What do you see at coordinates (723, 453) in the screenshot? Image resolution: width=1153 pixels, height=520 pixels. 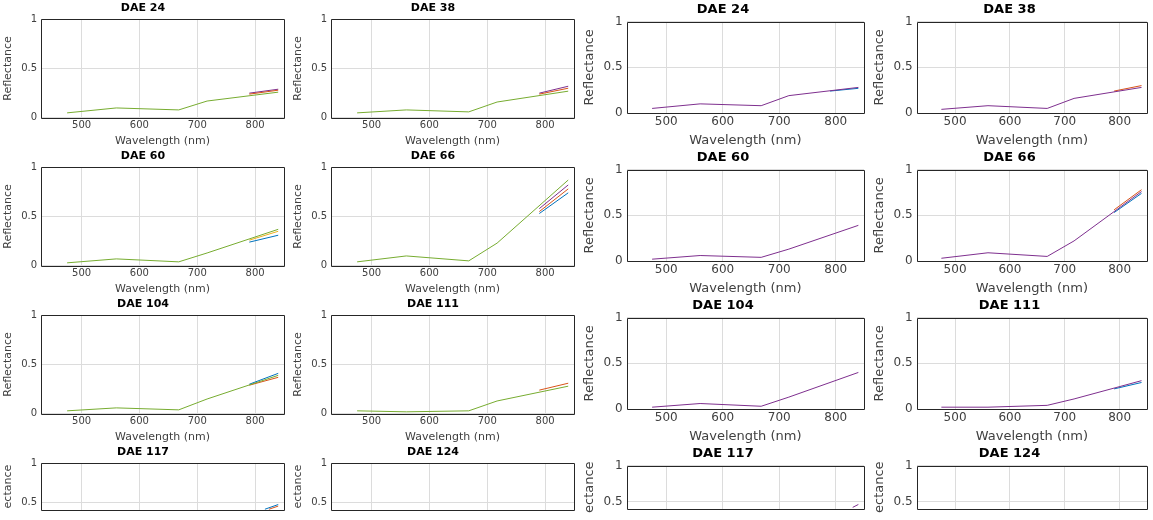 I see `chart-title: DAE 117` at bounding box center [723, 453].